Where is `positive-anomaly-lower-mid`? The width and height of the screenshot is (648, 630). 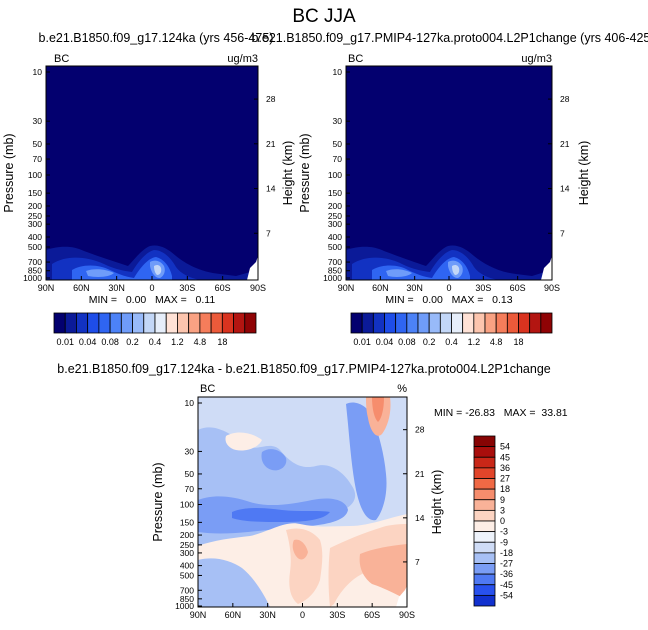 positive-anomaly-lower-mid is located at coordinates (346, 565).